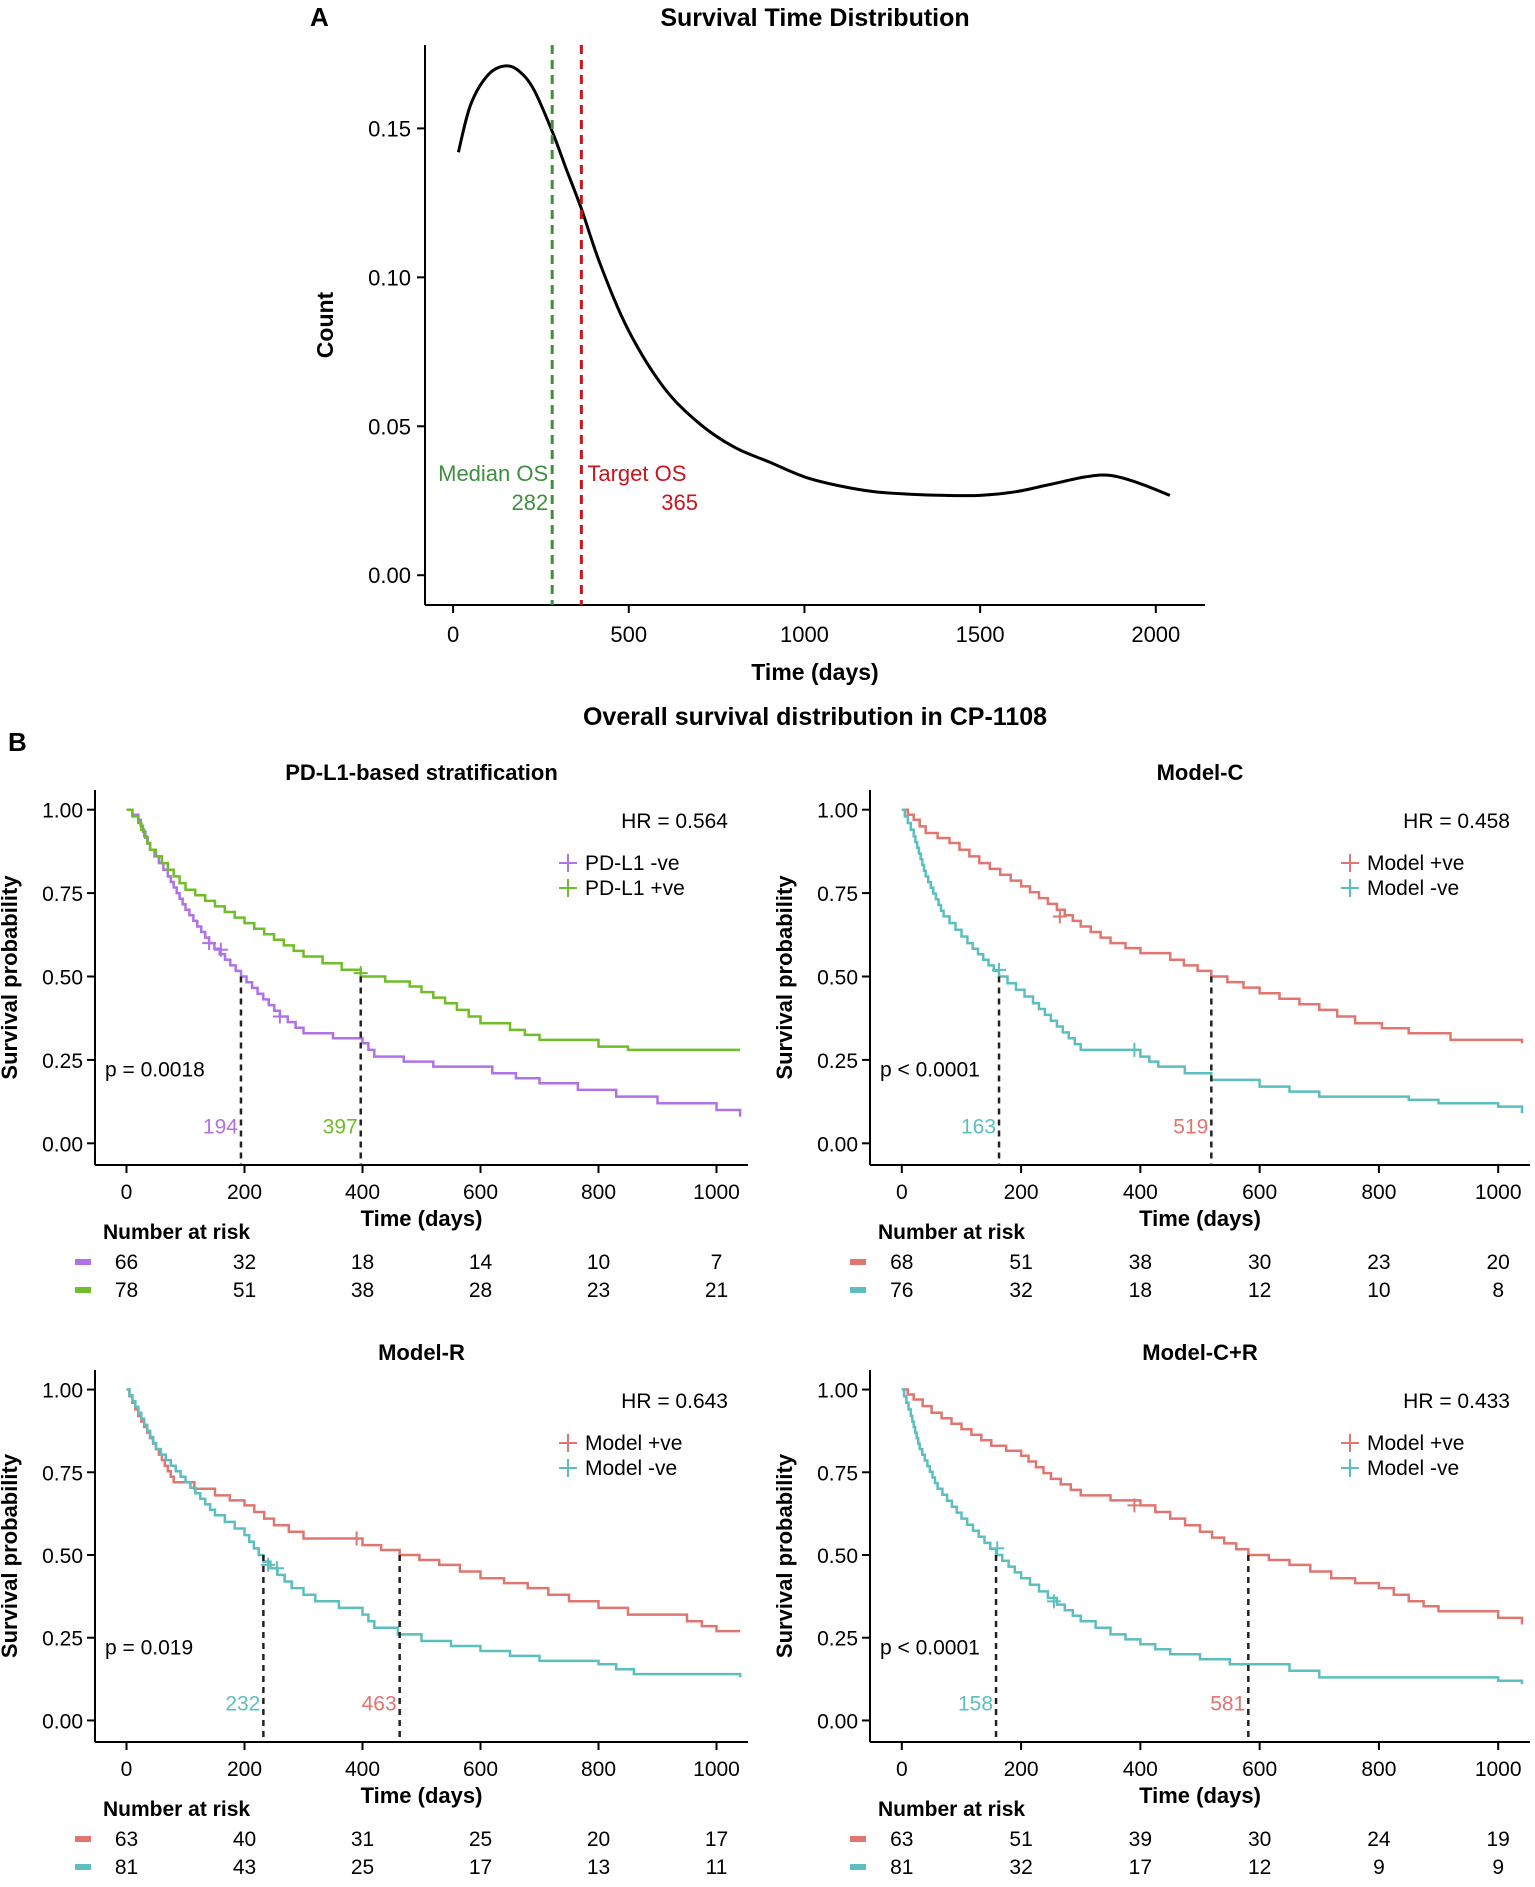 Image resolution: width=1535 pixels, height=1887 pixels. Describe the element at coordinates (1456, 821) in the screenshot. I see `hazard-ratio: HR = 0.458` at that location.